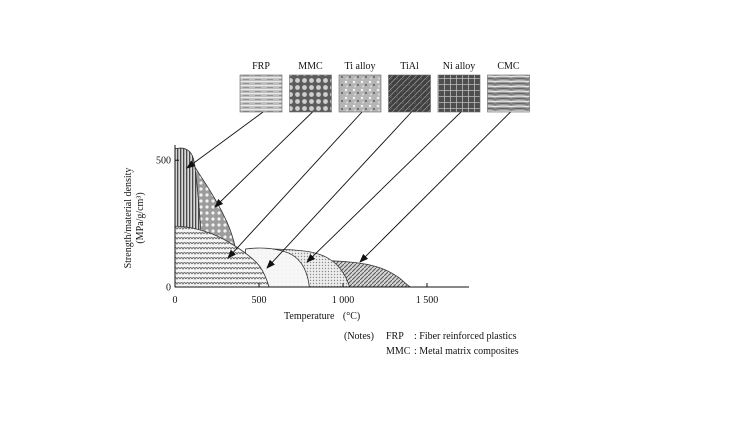 This screenshot has height=423, width=744. I want to click on thumbnail-image-mmc, so click(310, 93).